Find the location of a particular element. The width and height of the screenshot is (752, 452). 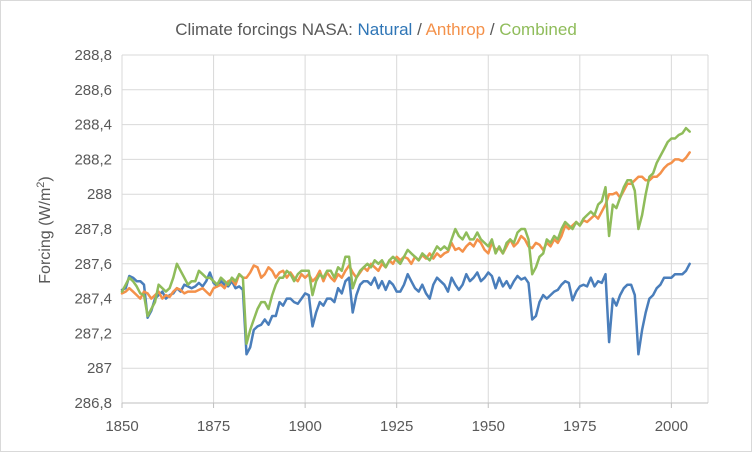

x-tick-label: 1975 is located at coordinates (579, 426).